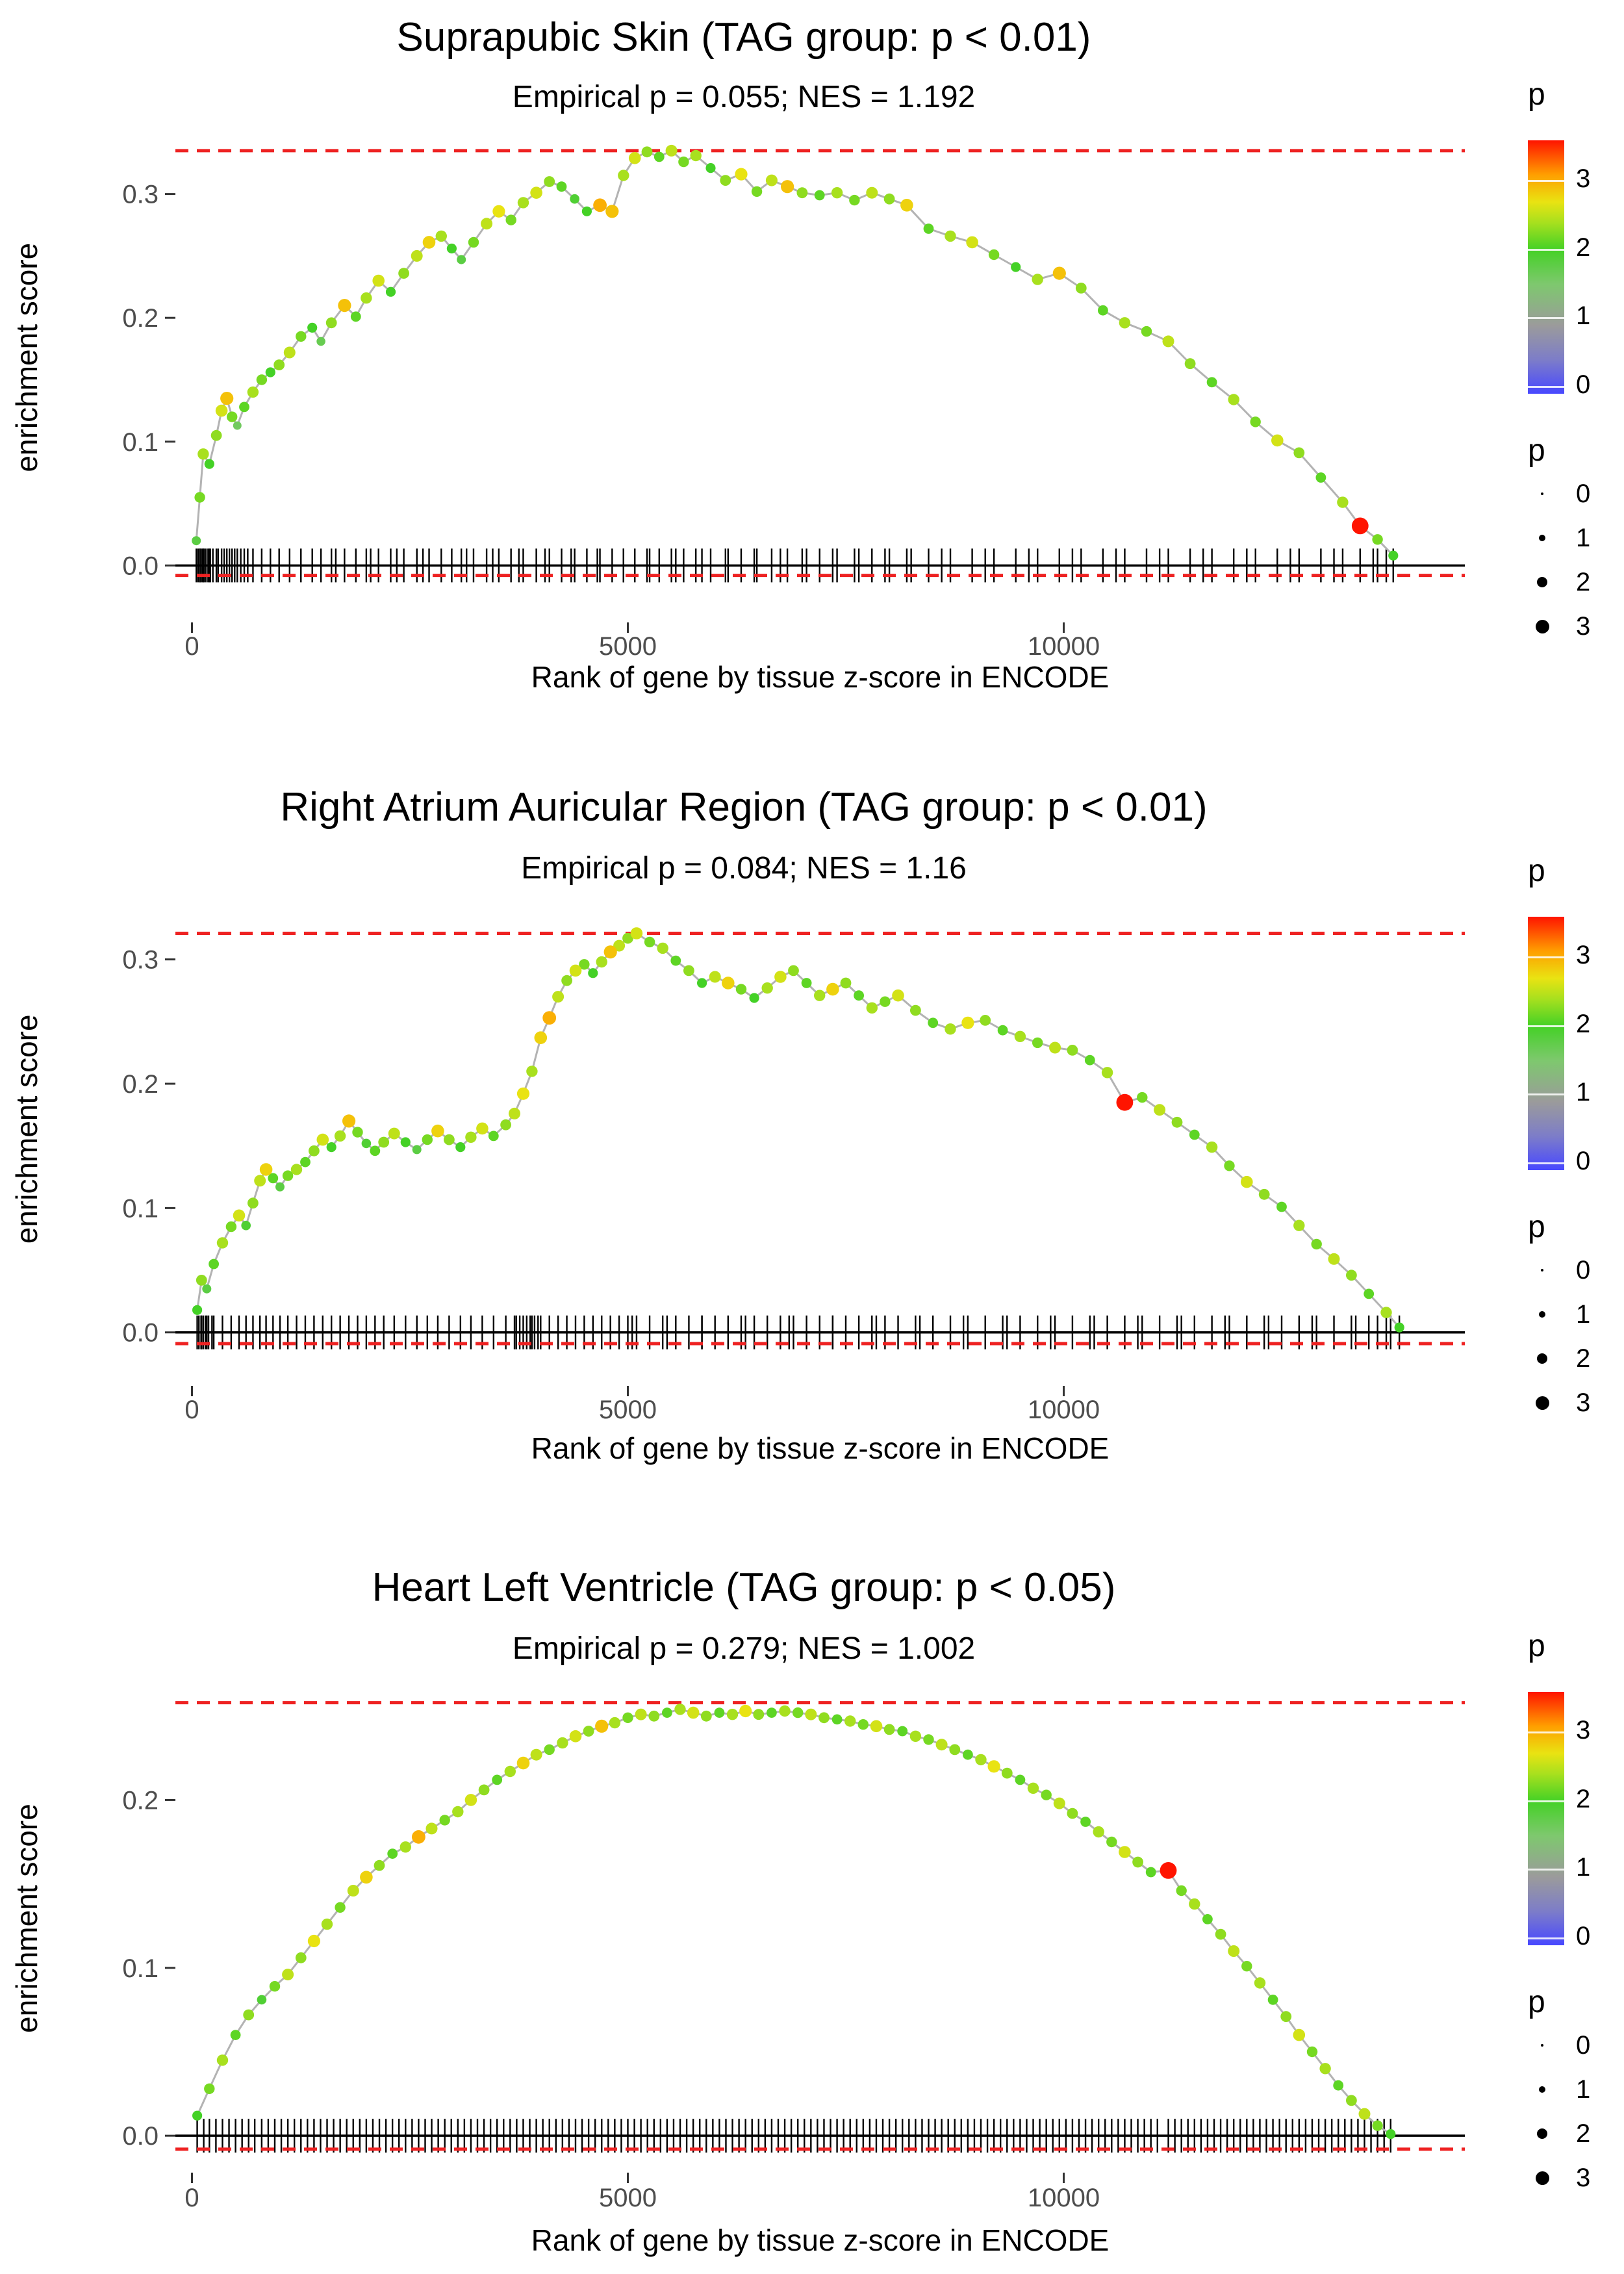 This screenshot has height=2274, width=1624. I want to click on chart-subtitle: Empirical p = 0.279; NES = 1.002, so click(744, 1648).